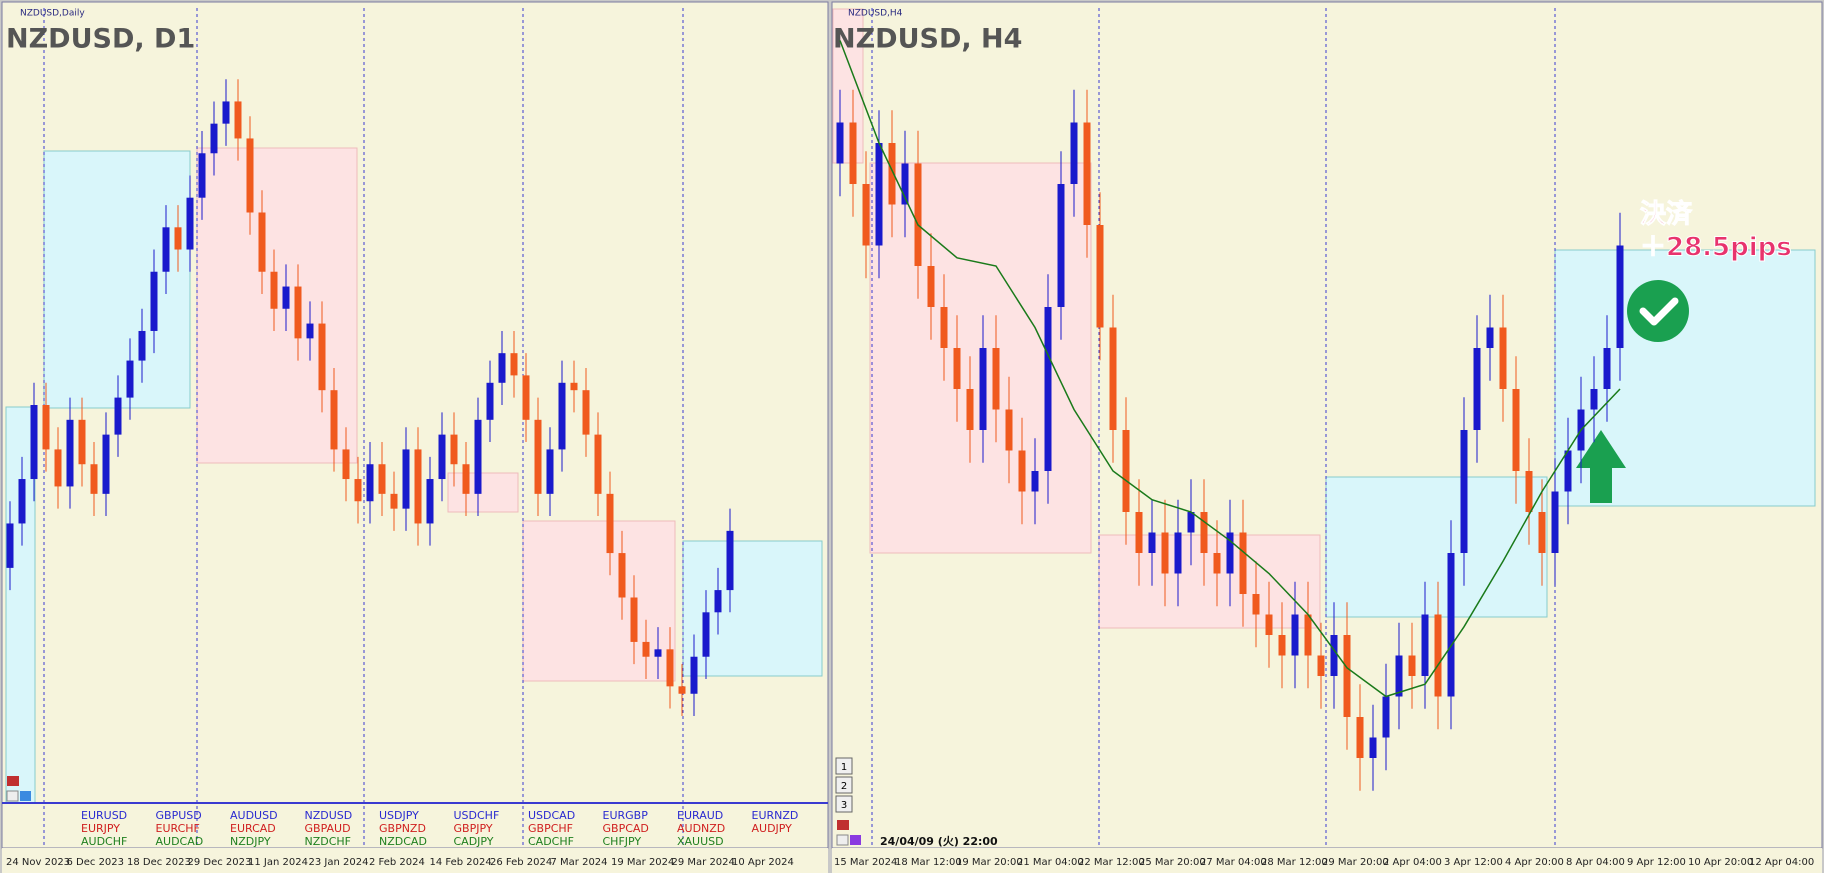 This screenshot has height=873, width=1824. What do you see at coordinates (178, 828) in the screenshot?
I see `symbol-item: EURCHF` at bounding box center [178, 828].